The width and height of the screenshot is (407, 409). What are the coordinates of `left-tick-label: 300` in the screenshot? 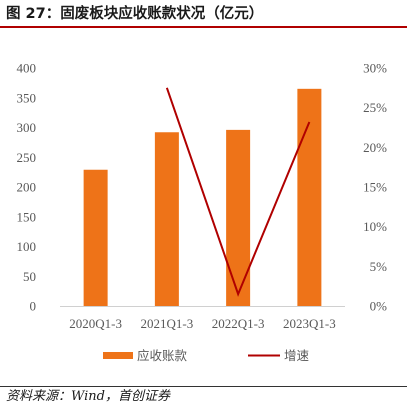 It's located at (27, 127).